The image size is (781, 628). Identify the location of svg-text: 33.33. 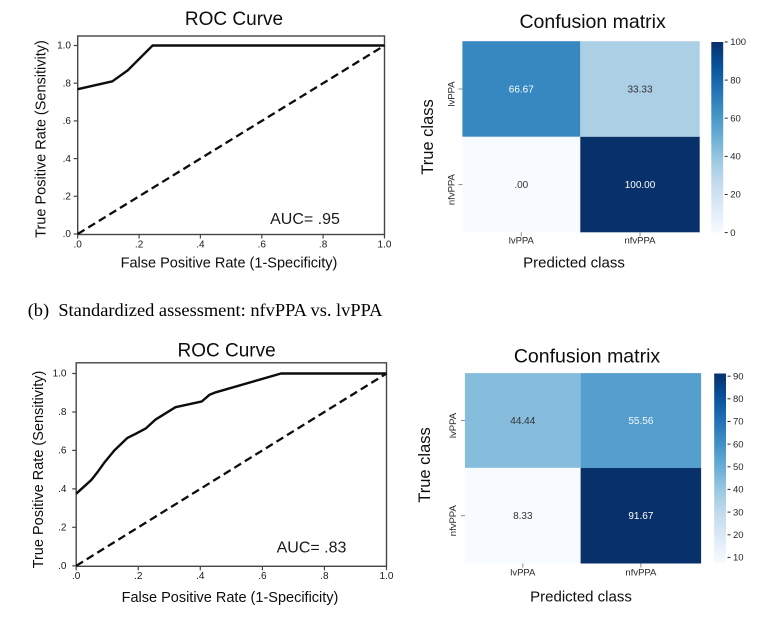
(639, 89).